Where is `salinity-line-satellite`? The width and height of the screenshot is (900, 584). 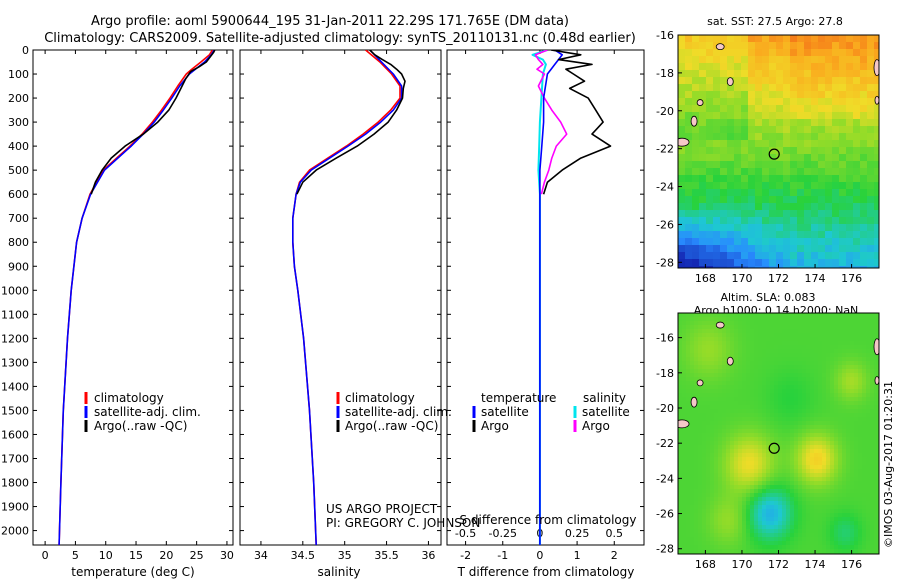
salinity-line-satellite is located at coordinates (347, 297).